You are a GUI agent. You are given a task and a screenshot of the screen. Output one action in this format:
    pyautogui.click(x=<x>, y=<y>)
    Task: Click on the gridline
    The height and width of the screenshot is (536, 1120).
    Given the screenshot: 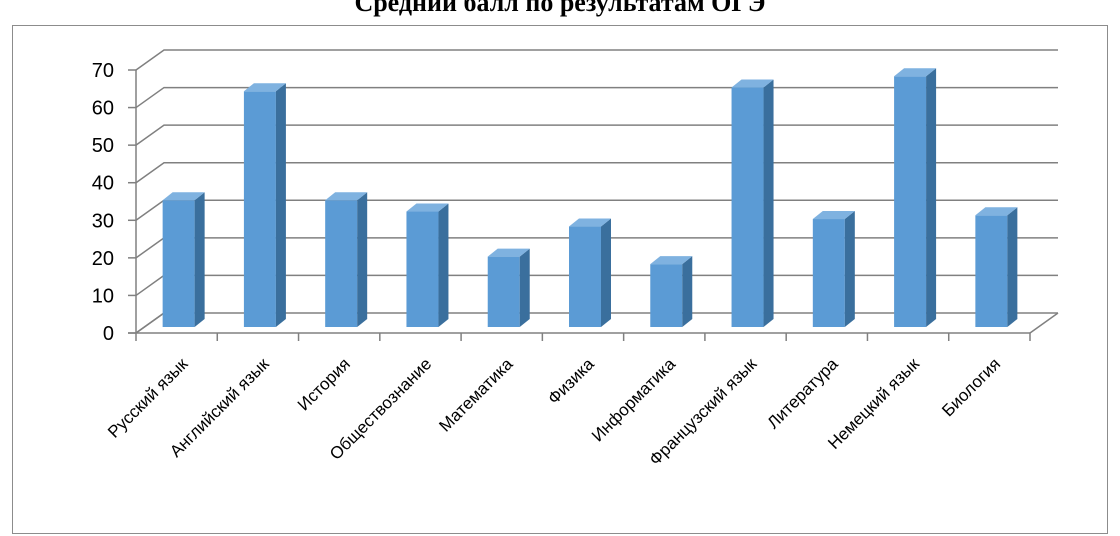 What is the action you would take?
    pyautogui.click(x=596, y=60)
    